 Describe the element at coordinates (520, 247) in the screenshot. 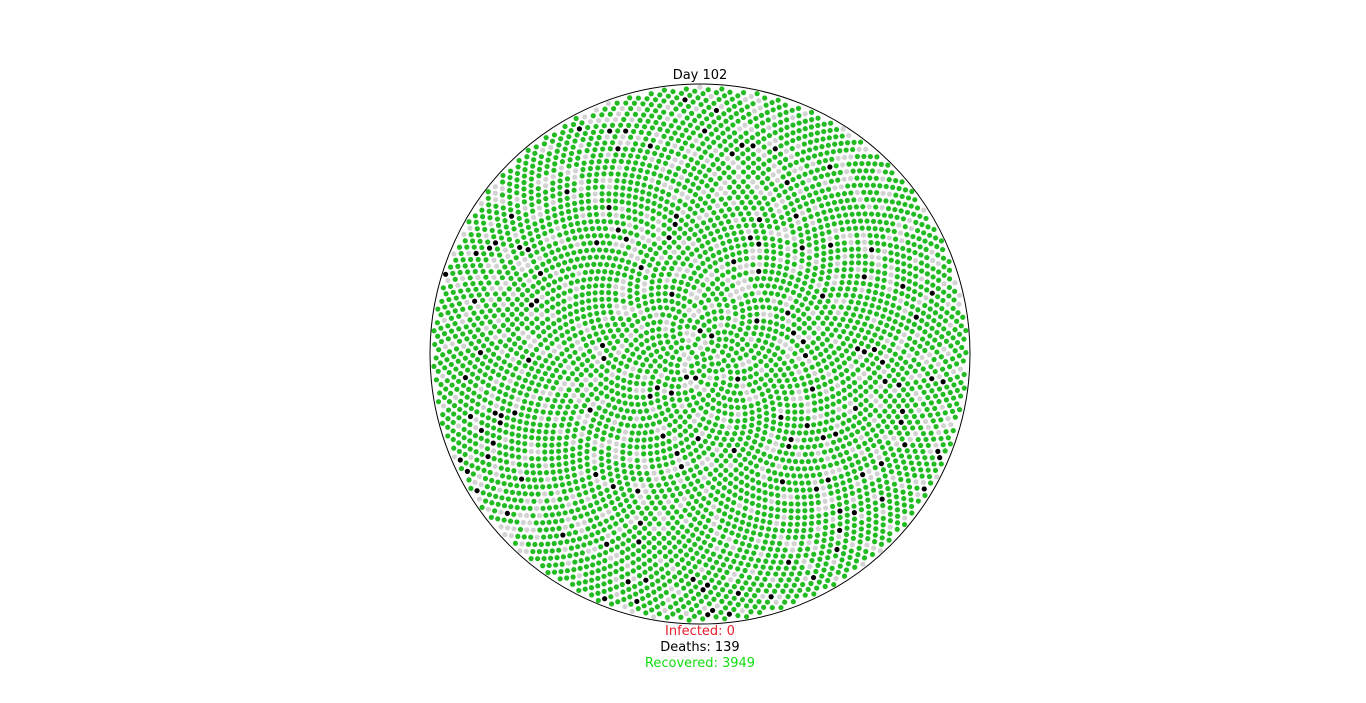

I see `dead-point` at that location.